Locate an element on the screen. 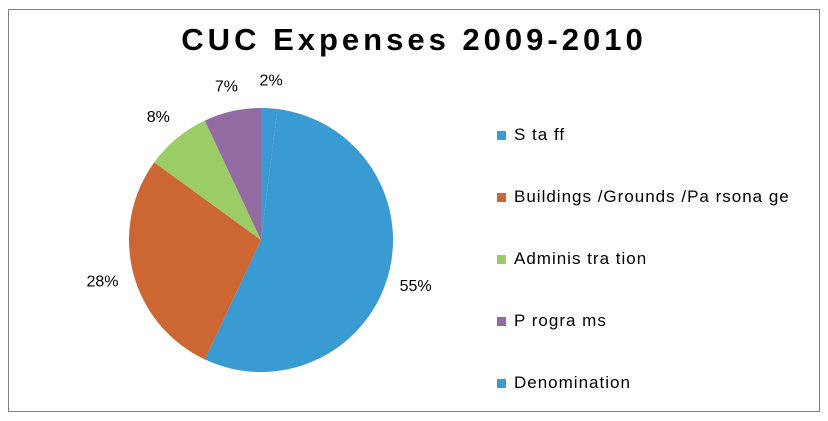 The width and height of the screenshot is (828, 421). legend-label-buildings: Buildings /Grounds /Pa rsona ge is located at coordinates (652, 196).